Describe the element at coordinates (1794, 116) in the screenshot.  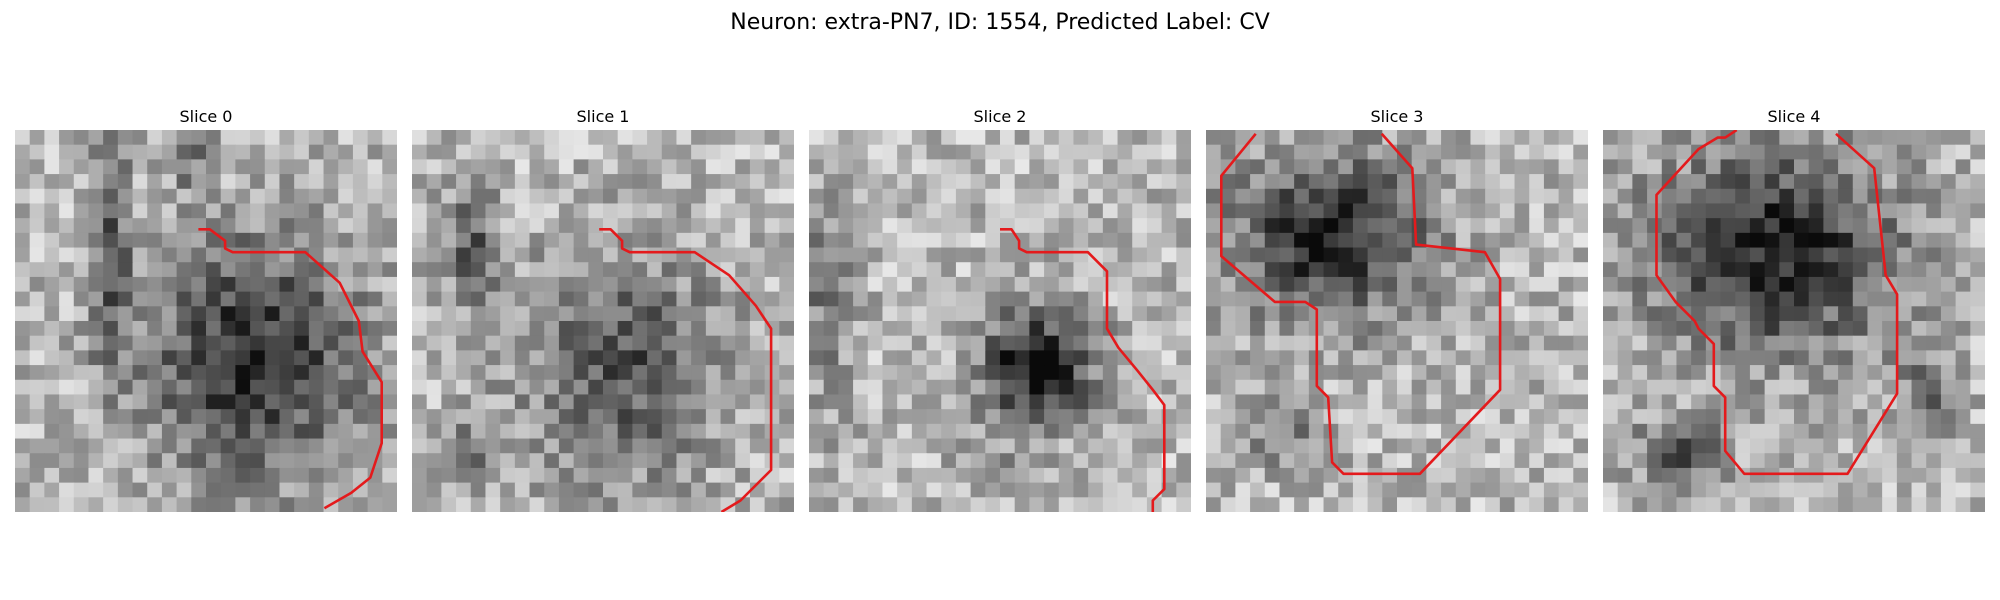
I see `slice-title-4: Slice 4` at that location.